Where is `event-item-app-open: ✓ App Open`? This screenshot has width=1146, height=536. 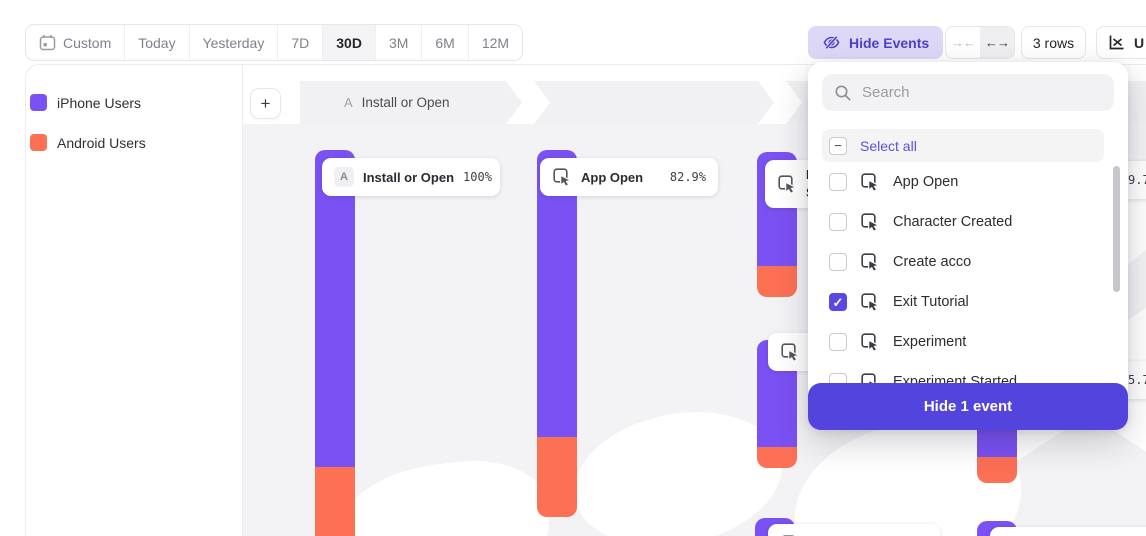 event-item-app-open: ✓ App Open is located at coordinates (963, 182).